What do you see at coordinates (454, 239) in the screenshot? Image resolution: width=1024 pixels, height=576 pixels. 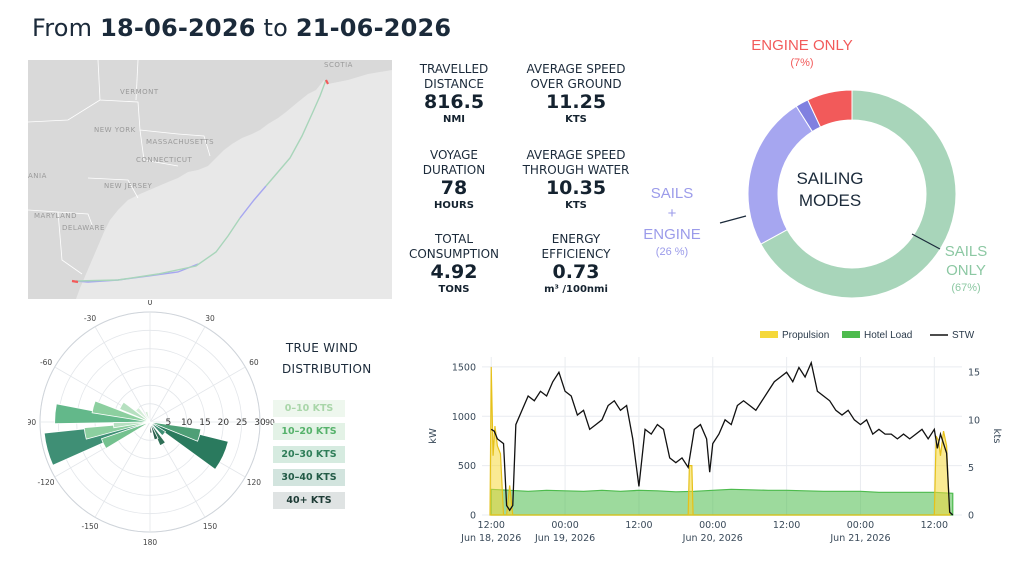 I see `stat-label: TOTAL` at bounding box center [454, 239].